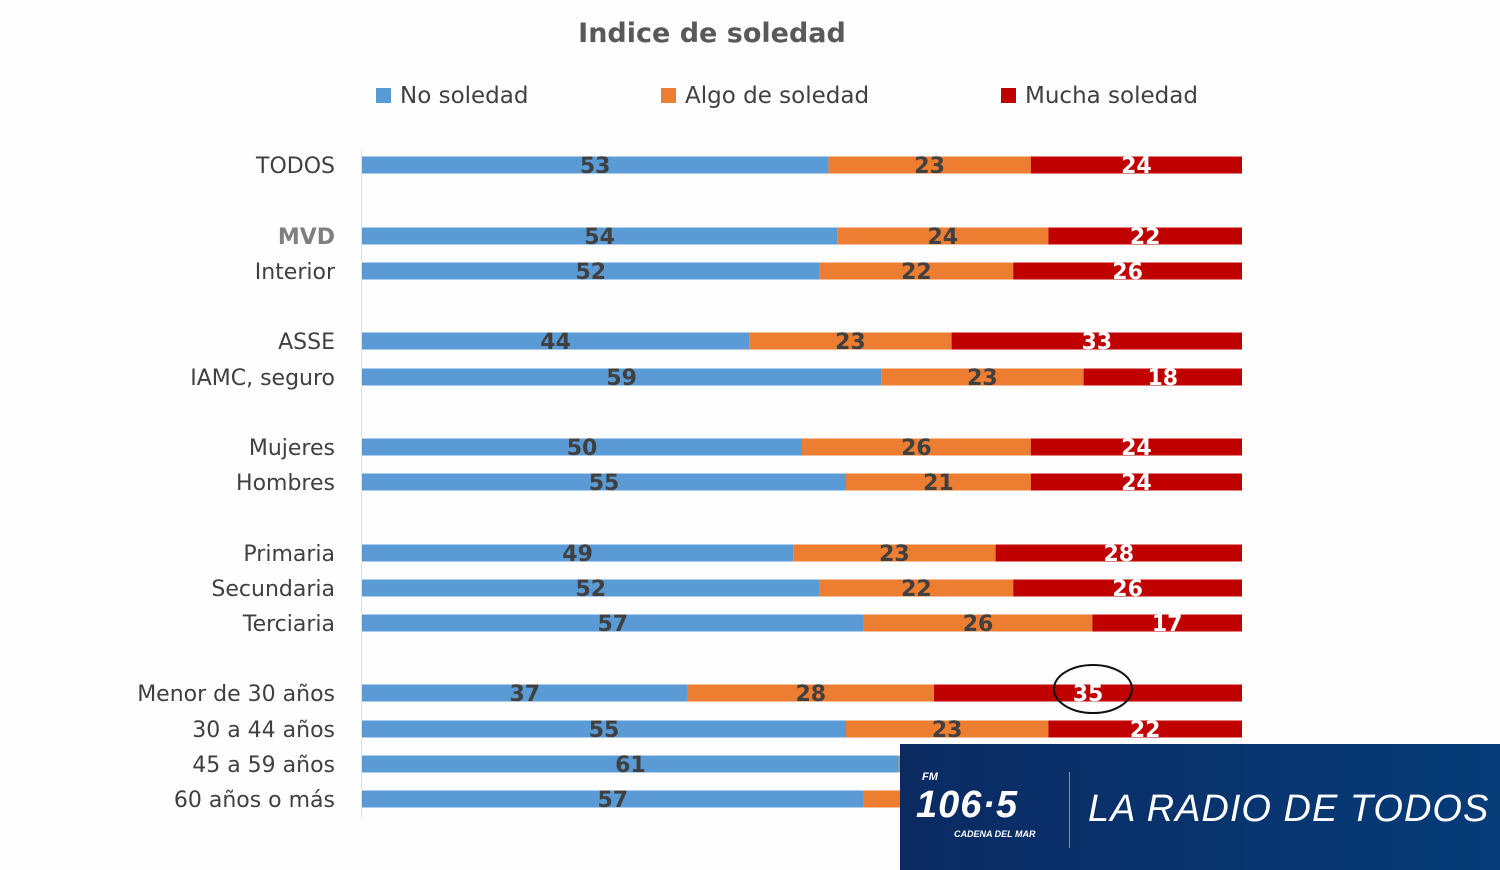 The height and width of the screenshot is (870, 1500). I want to click on logo-frequency: 106·5, so click(967, 805).